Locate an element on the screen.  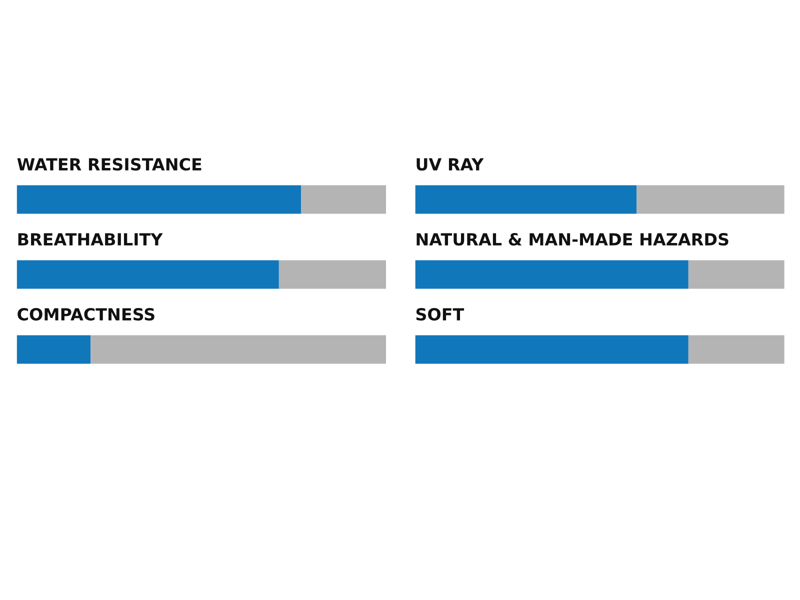
y-tick-label: COMPACTNESS is located at coordinates (86, 314).